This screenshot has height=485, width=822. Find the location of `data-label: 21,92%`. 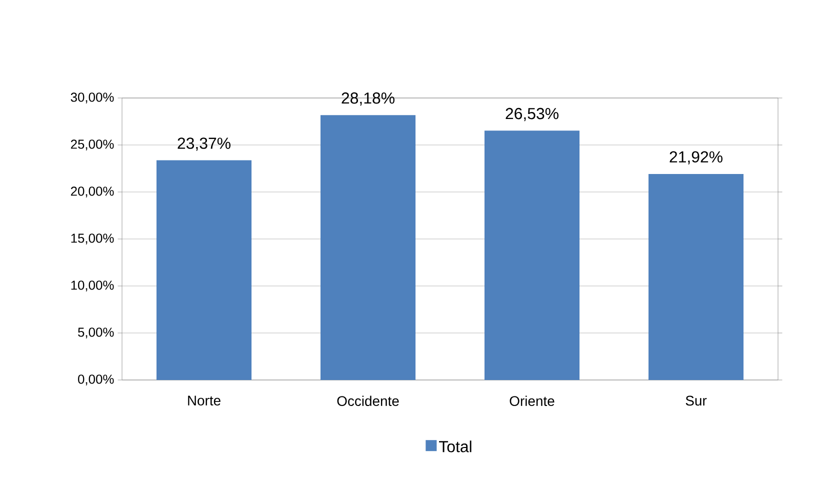

data-label: 21,92% is located at coordinates (696, 157).